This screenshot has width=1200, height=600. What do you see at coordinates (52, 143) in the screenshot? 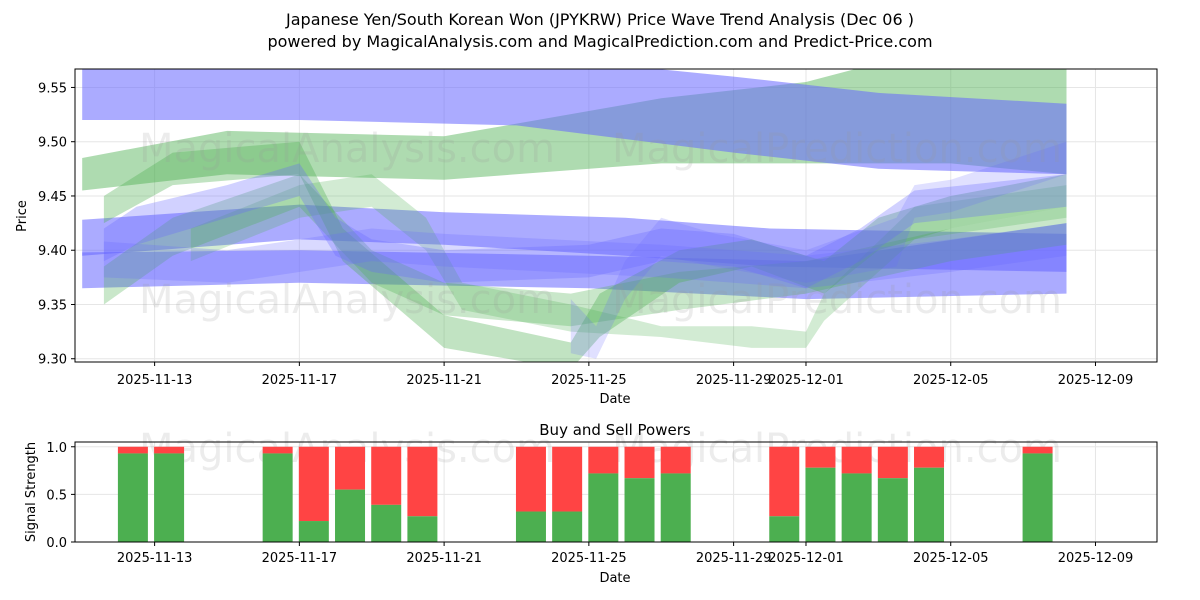
I see `y-tick-label: 9.50` at bounding box center [52, 143].